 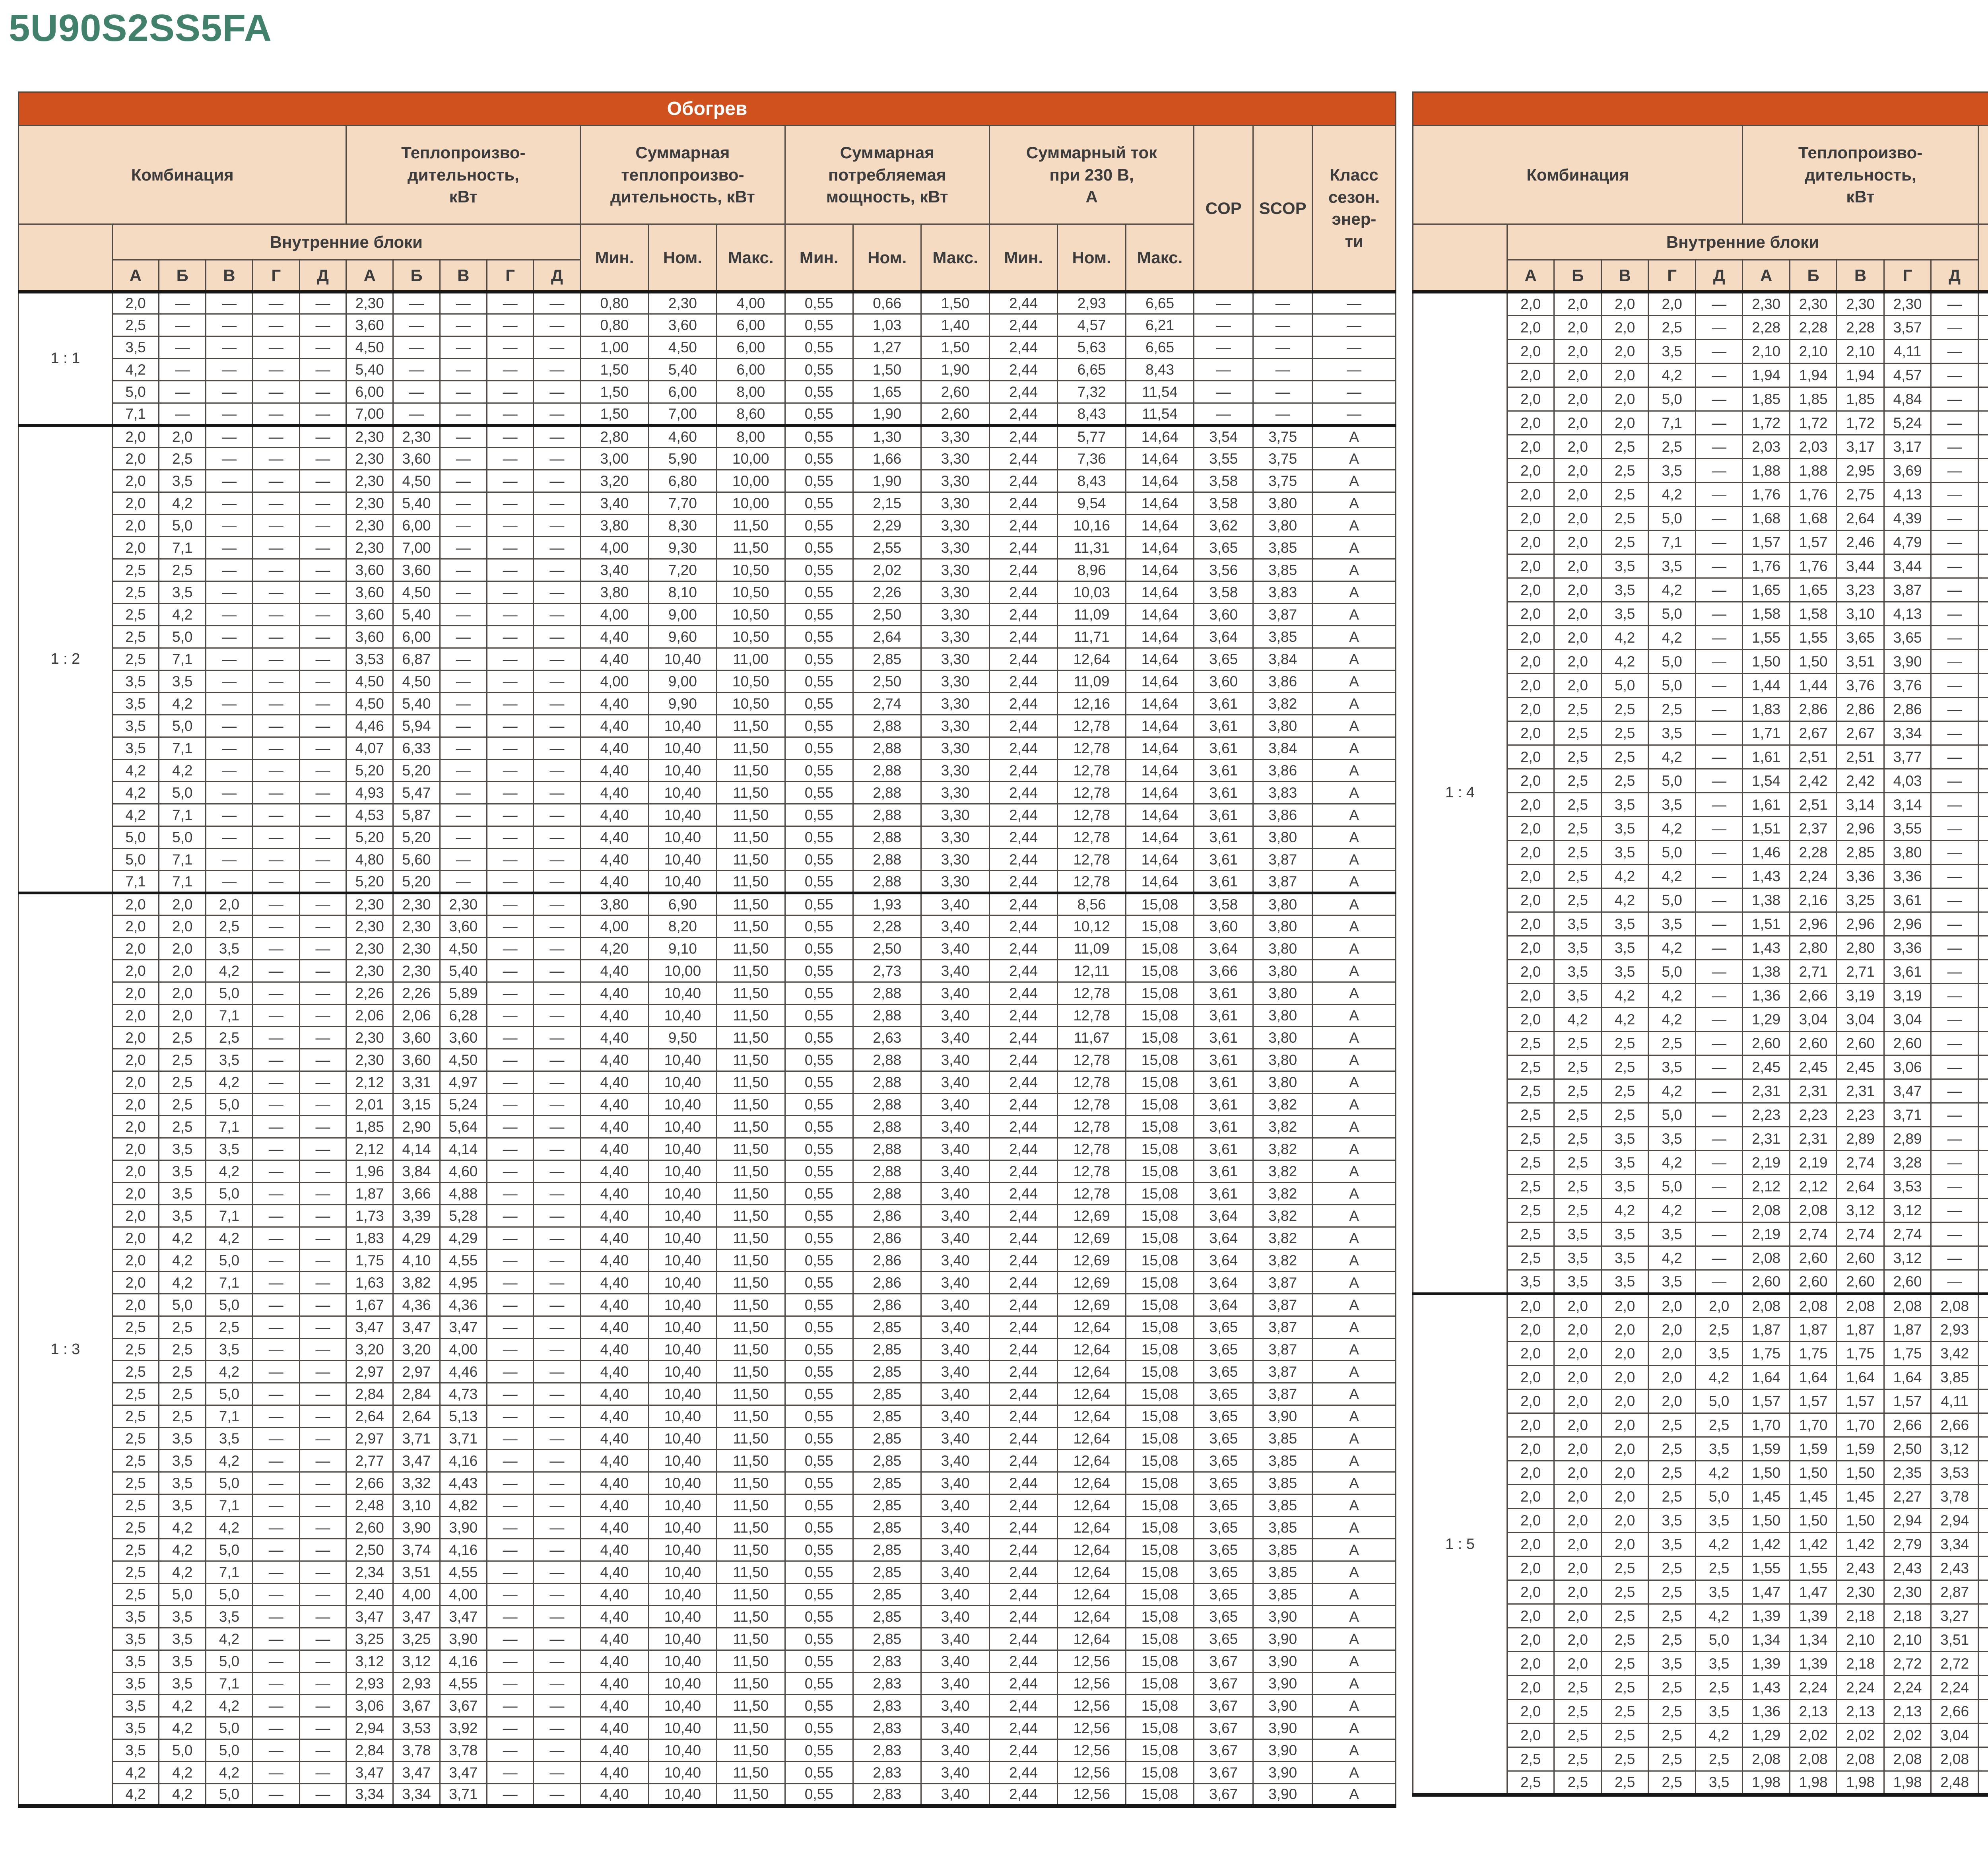 I want to click on cell: 1,94, so click(x=1860, y=375).